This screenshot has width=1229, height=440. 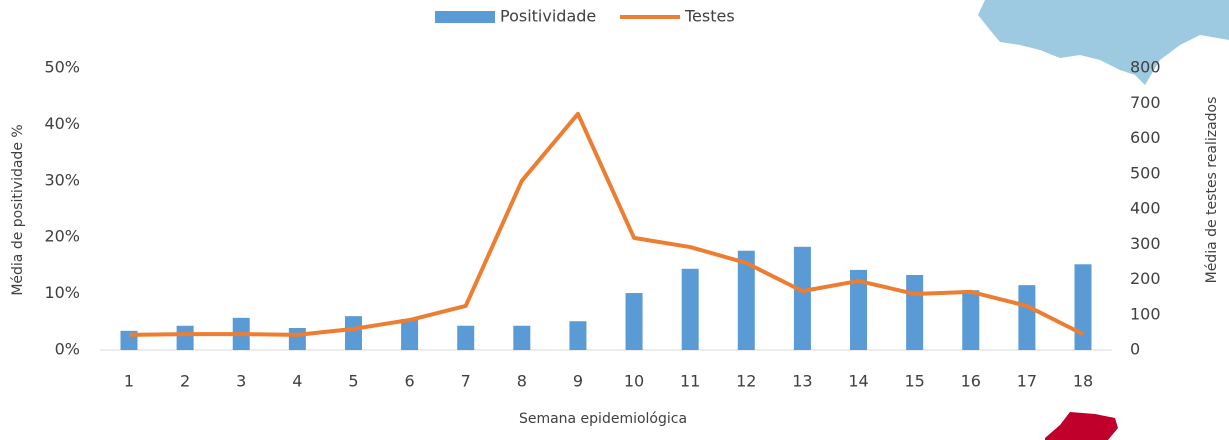 I want to click on y-tick-label: 30%, so click(x=62, y=179).